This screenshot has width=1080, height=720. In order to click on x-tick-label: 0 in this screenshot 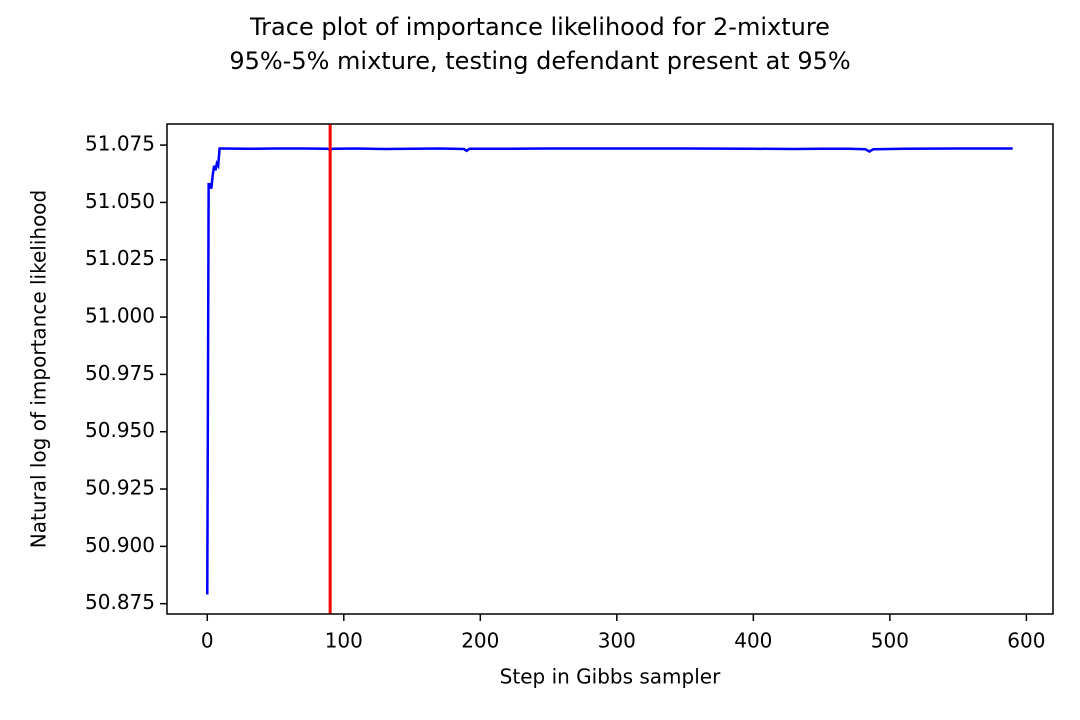, I will do `click(207, 641)`.